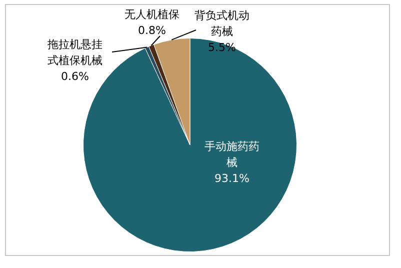  What do you see at coordinates (152, 30) in the screenshot?
I see `data-label: 0.8%` at bounding box center [152, 30].